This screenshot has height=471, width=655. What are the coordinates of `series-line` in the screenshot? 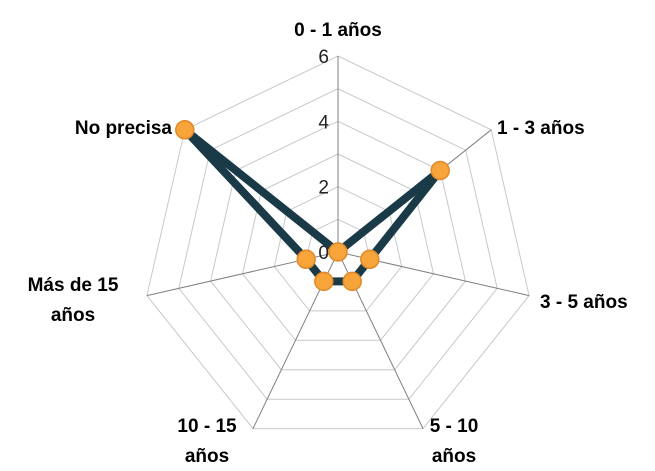 It's located at (312, 205).